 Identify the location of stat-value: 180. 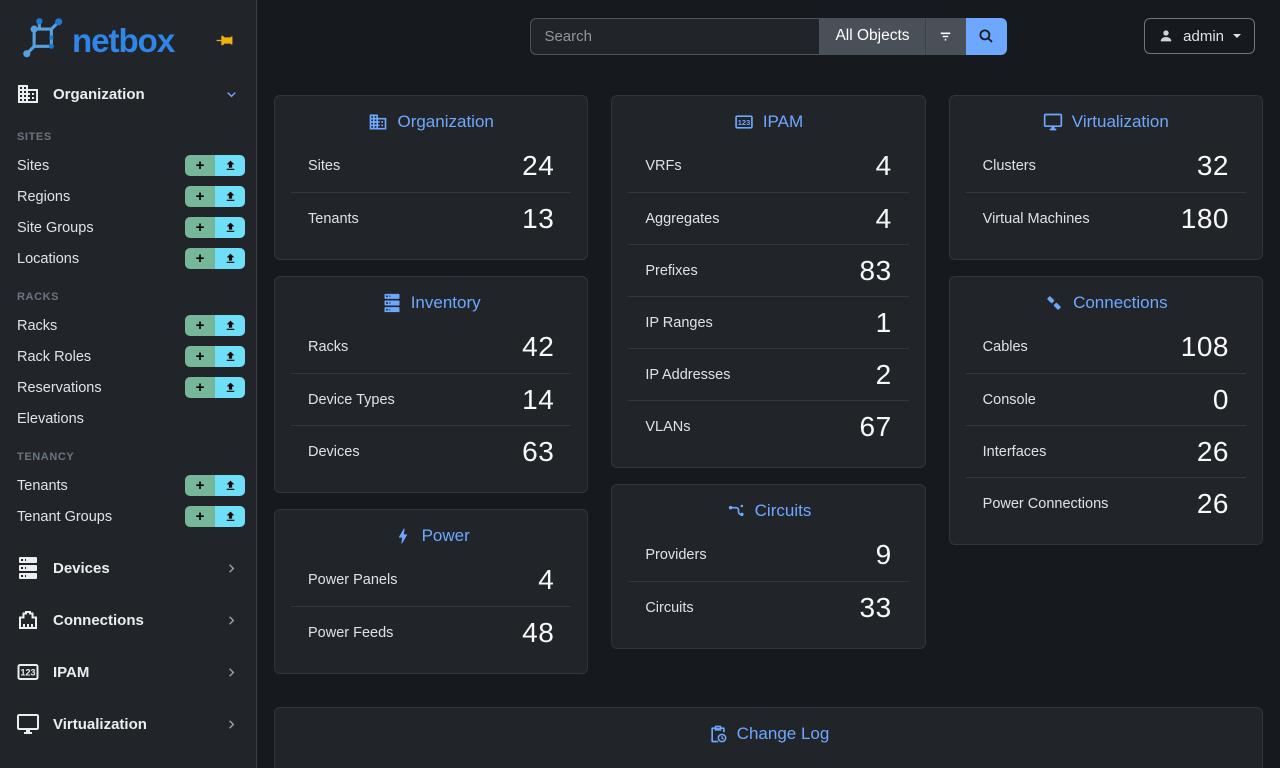
(1204, 218).